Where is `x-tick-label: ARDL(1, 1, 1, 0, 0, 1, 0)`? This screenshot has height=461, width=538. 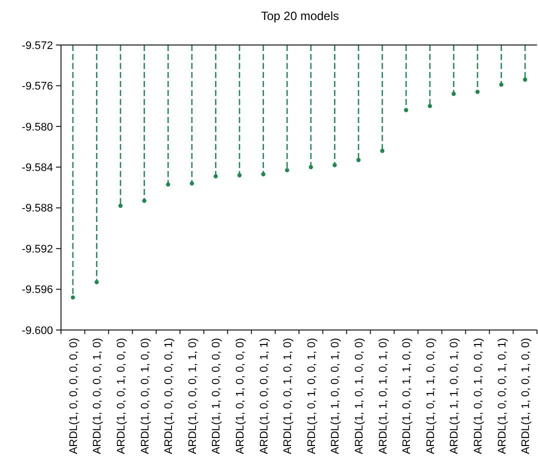 x-tick-label: ARDL(1, 1, 1, 0, 0, 1, 0) is located at coordinates (454, 396).